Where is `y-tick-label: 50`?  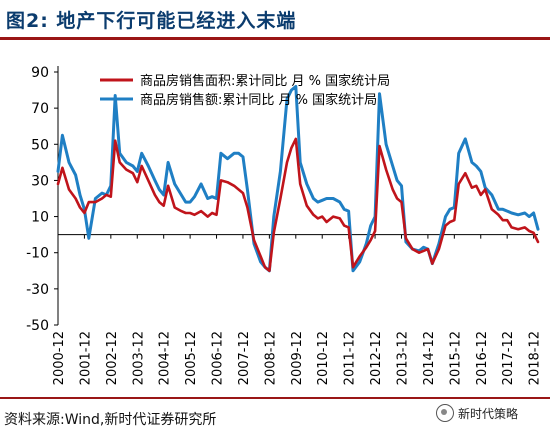 y-tick-label: 50 is located at coordinates (40, 145).